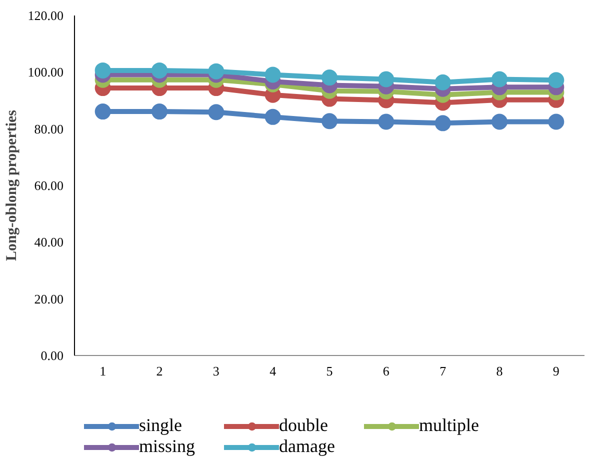 This screenshot has width=596, height=465. I want to click on x-tick-label: 4, so click(273, 371).